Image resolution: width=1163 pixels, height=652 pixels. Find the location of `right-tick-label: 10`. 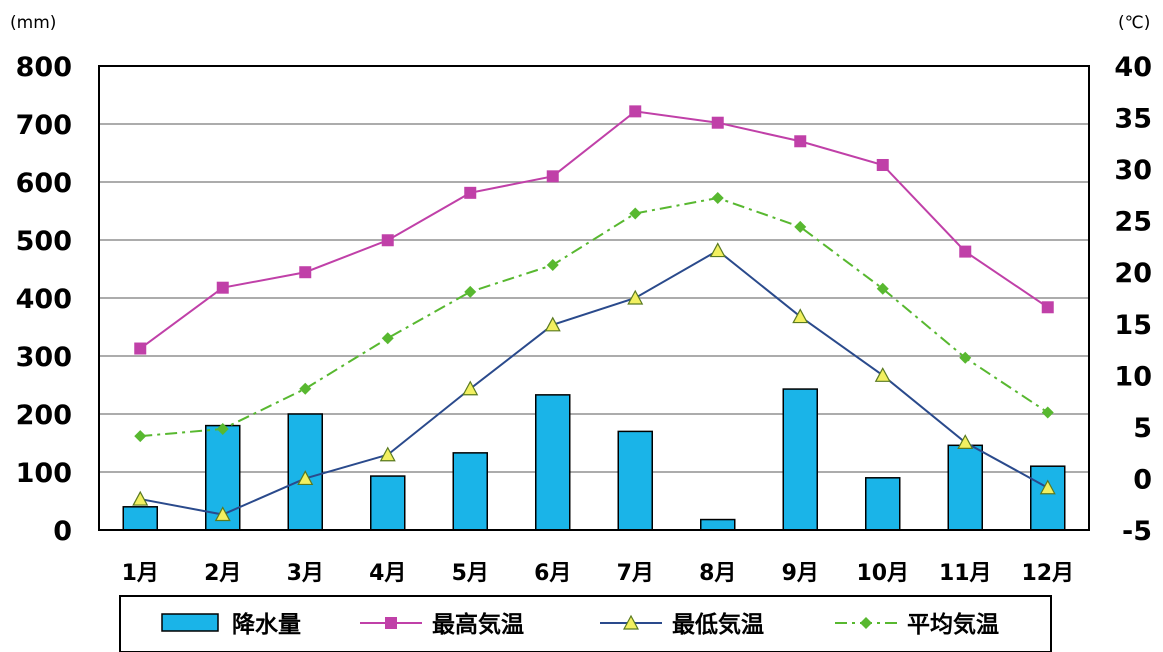

right-tick-label: 10 is located at coordinates (1133, 376).